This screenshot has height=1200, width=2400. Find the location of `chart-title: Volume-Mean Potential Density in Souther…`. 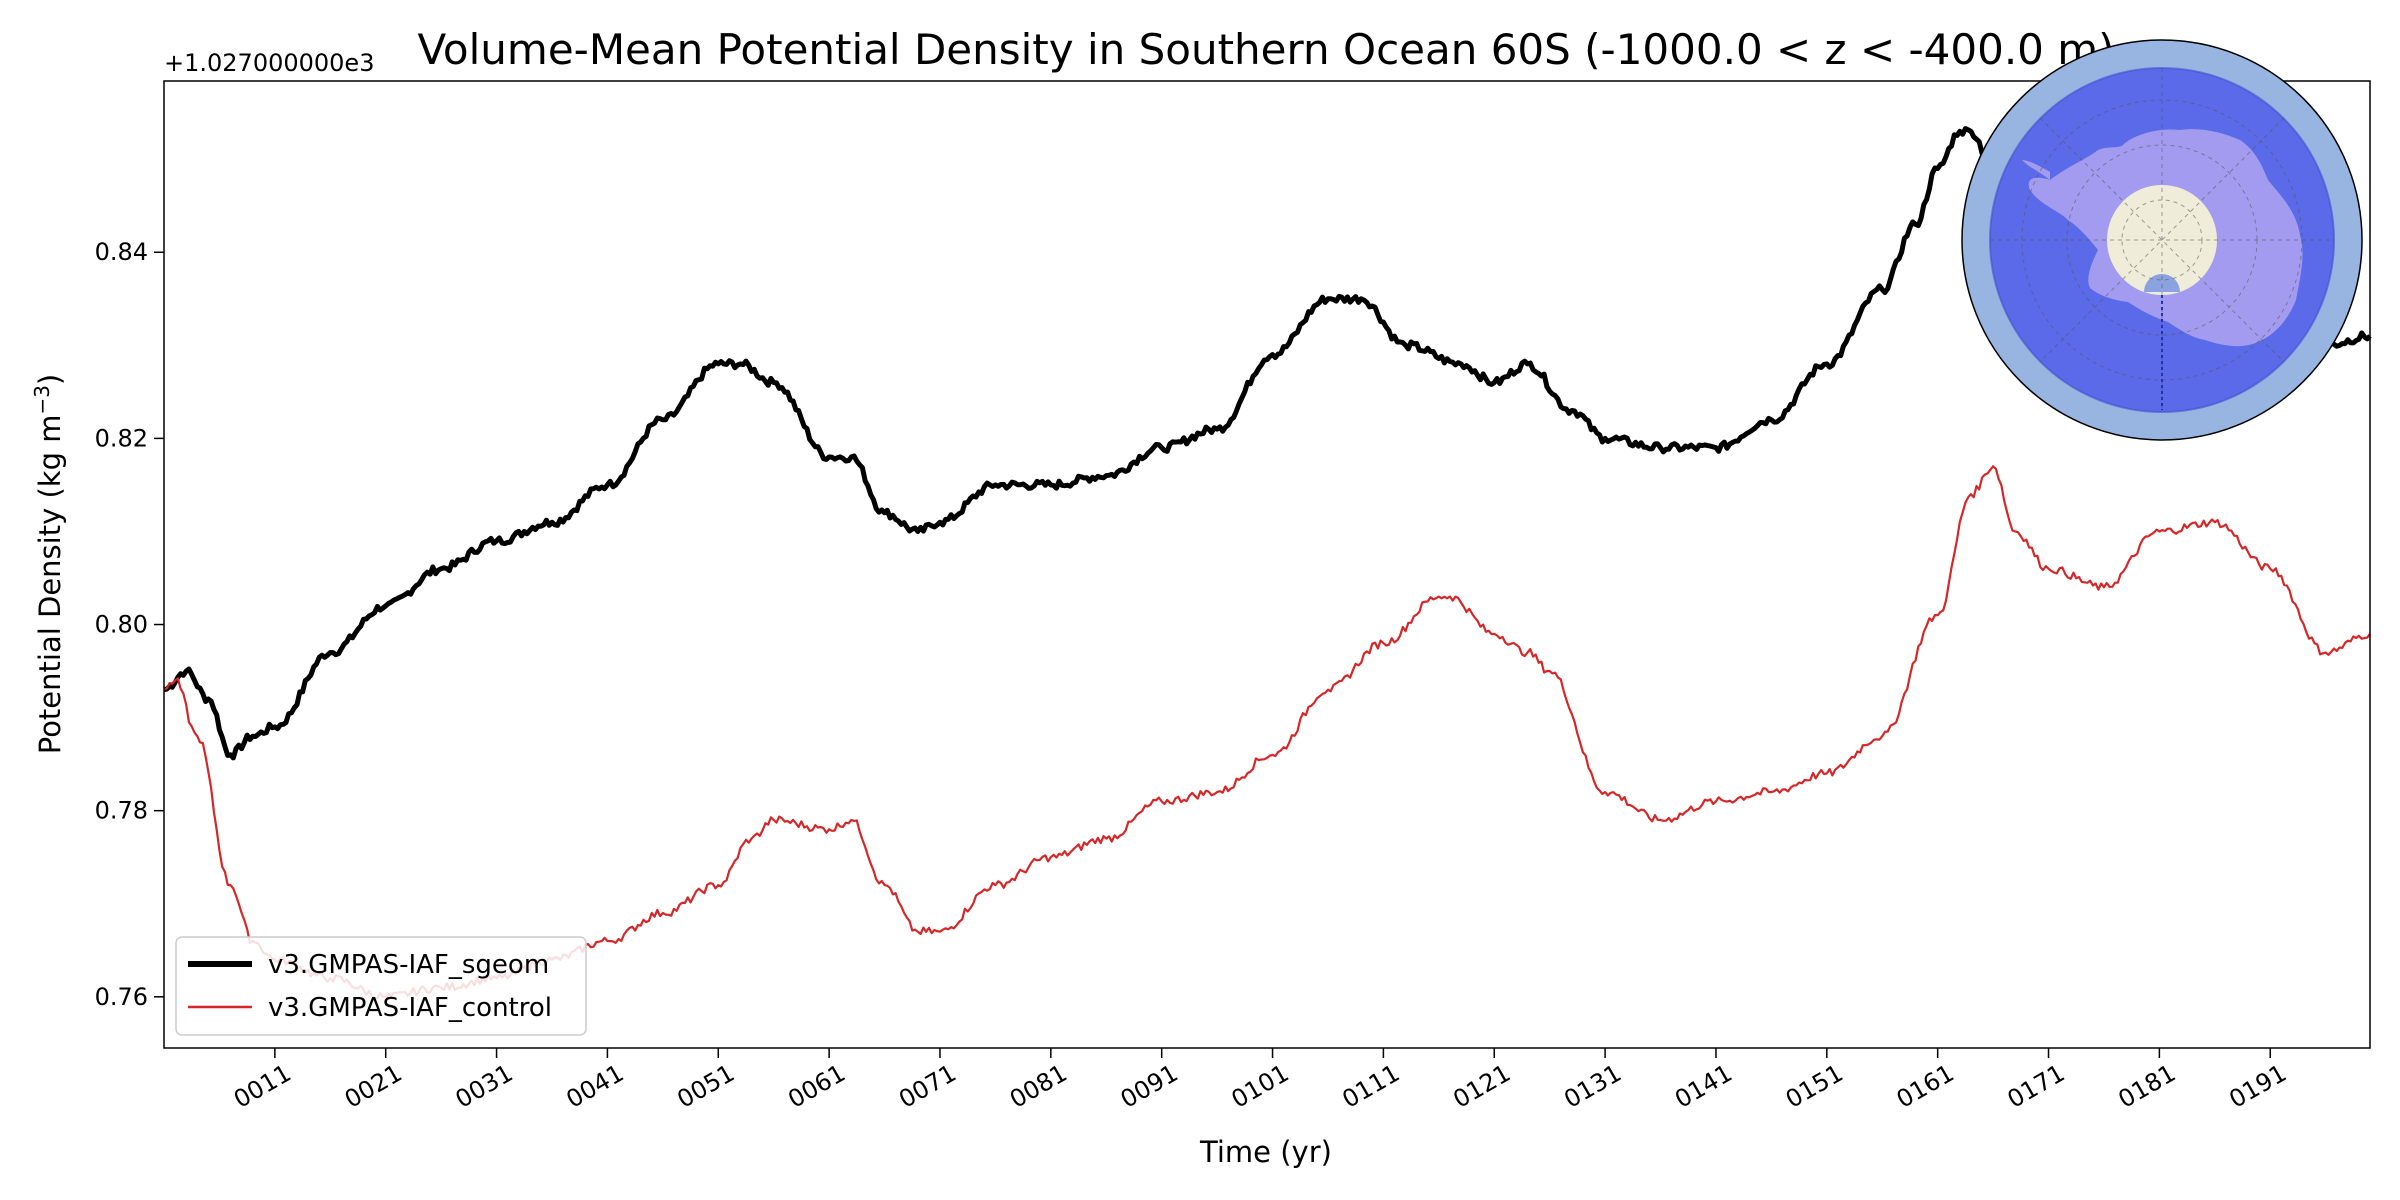

chart-title: Volume-Mean Potential Density in Souther… is located at coordinates (1265, 49).